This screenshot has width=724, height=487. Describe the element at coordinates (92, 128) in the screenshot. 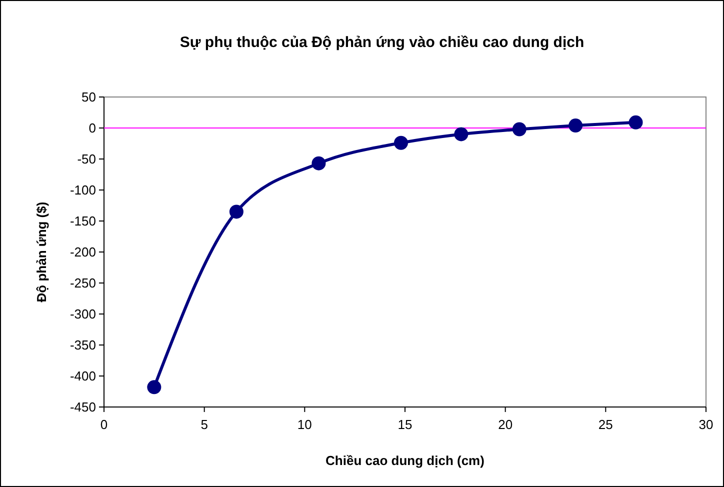

I see `y-tick-label: 0` at that location.